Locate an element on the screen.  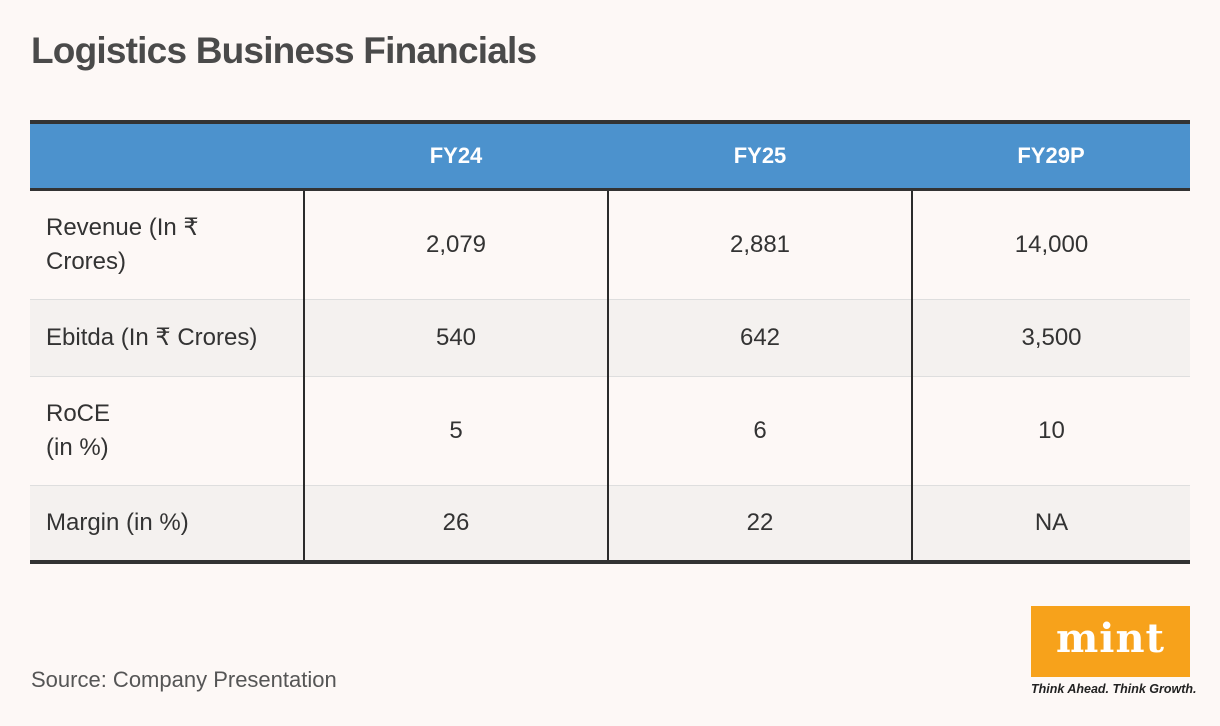
row-label-revenue: Revenue (In ₹ Crores) is located at coordinates (167, 244).